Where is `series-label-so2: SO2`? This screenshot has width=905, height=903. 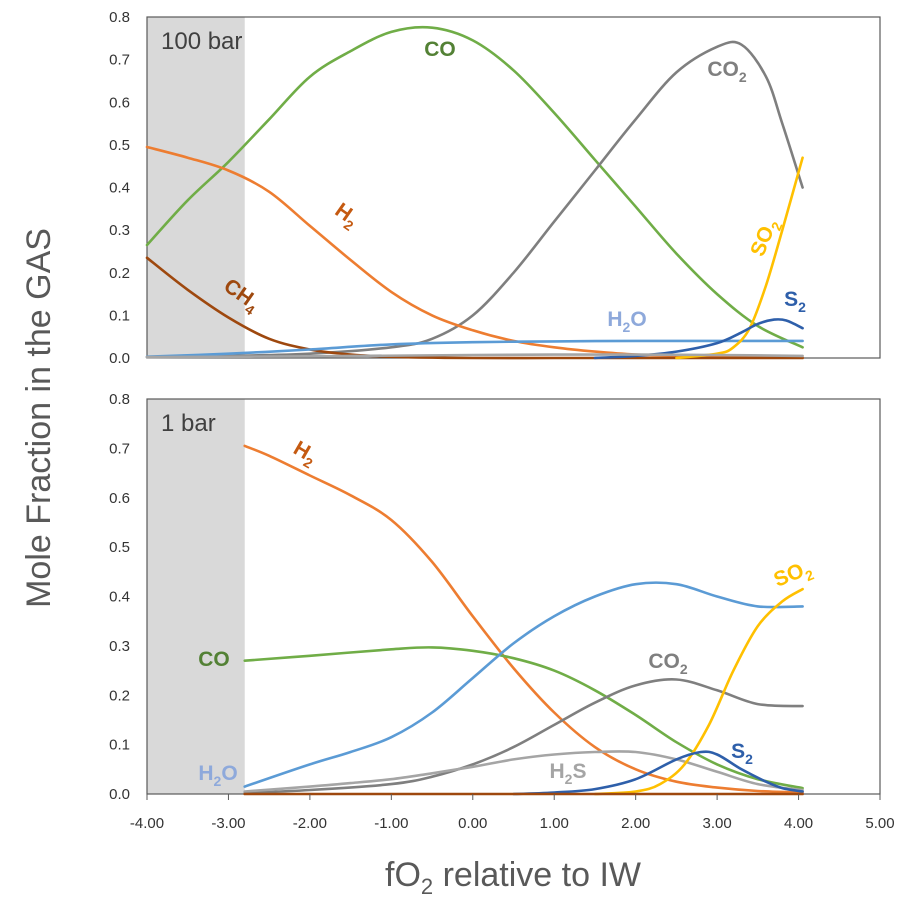 series-label-so2: SO2 is located at coordinates (794, 575).